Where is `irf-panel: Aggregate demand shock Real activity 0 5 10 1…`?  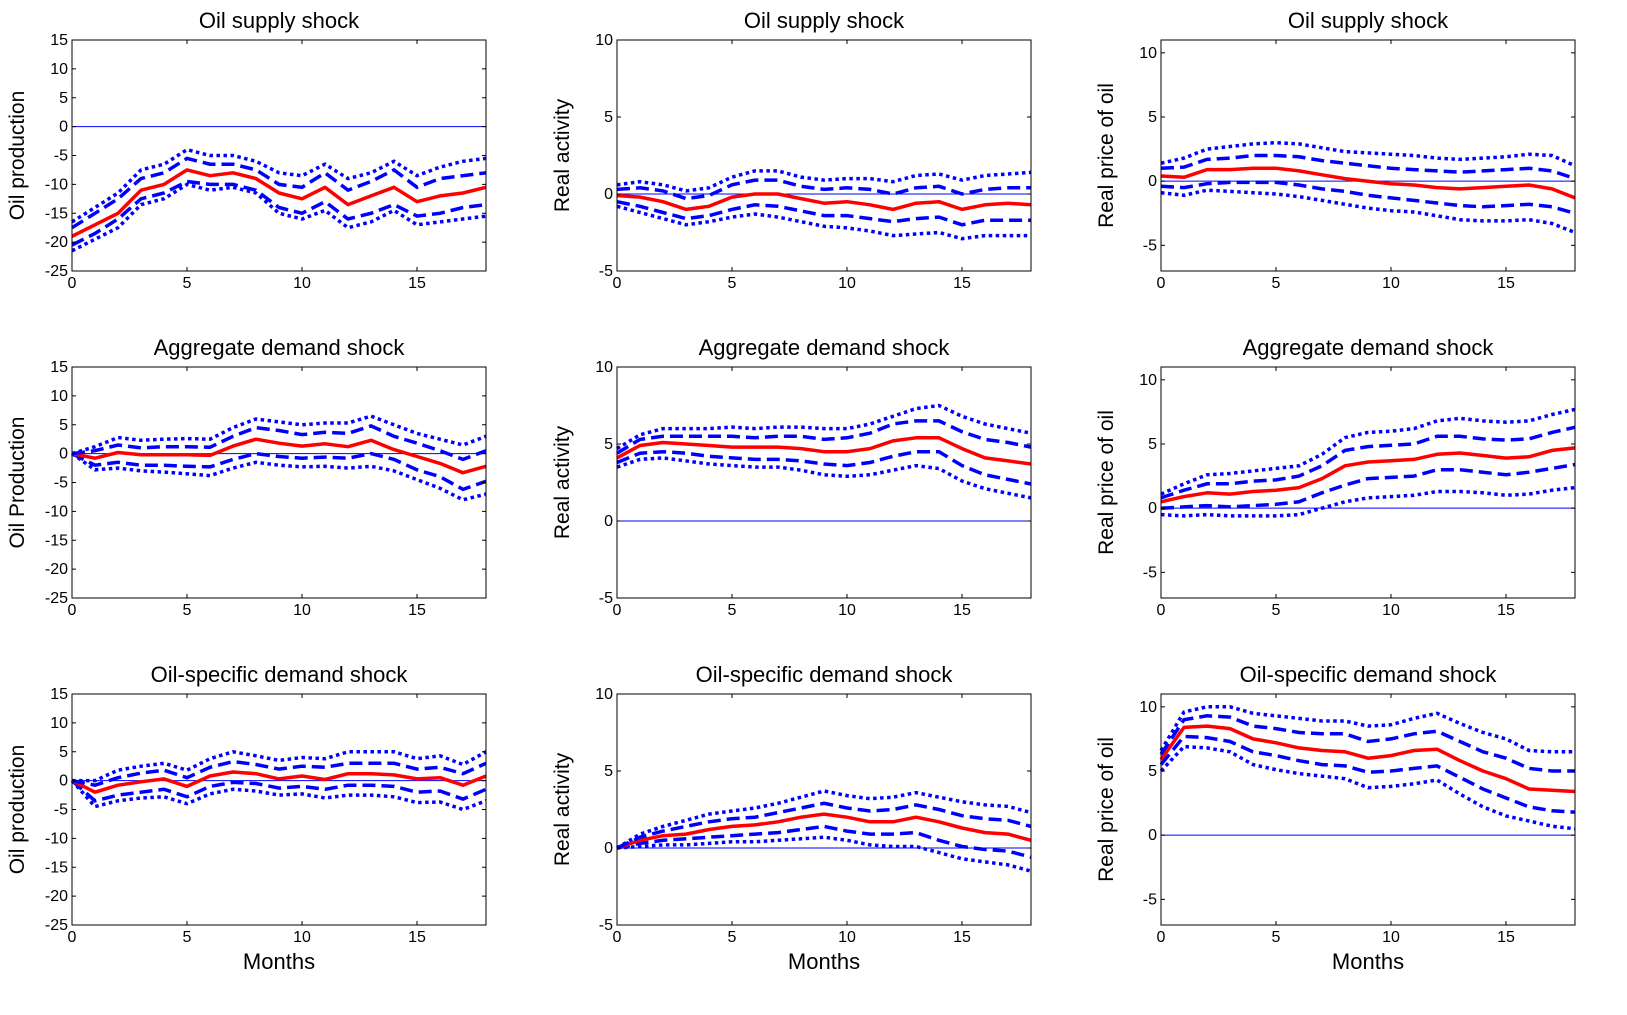 irf-panel: Aggregate demand shock Real activity 0 5 10 1… is located at coordinates (791, 477).